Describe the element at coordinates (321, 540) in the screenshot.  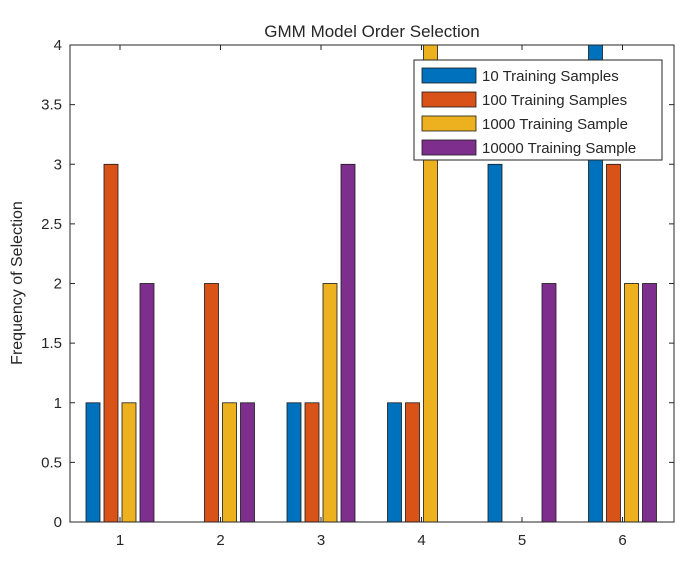
I see `x-tick-label: 3` at that location.